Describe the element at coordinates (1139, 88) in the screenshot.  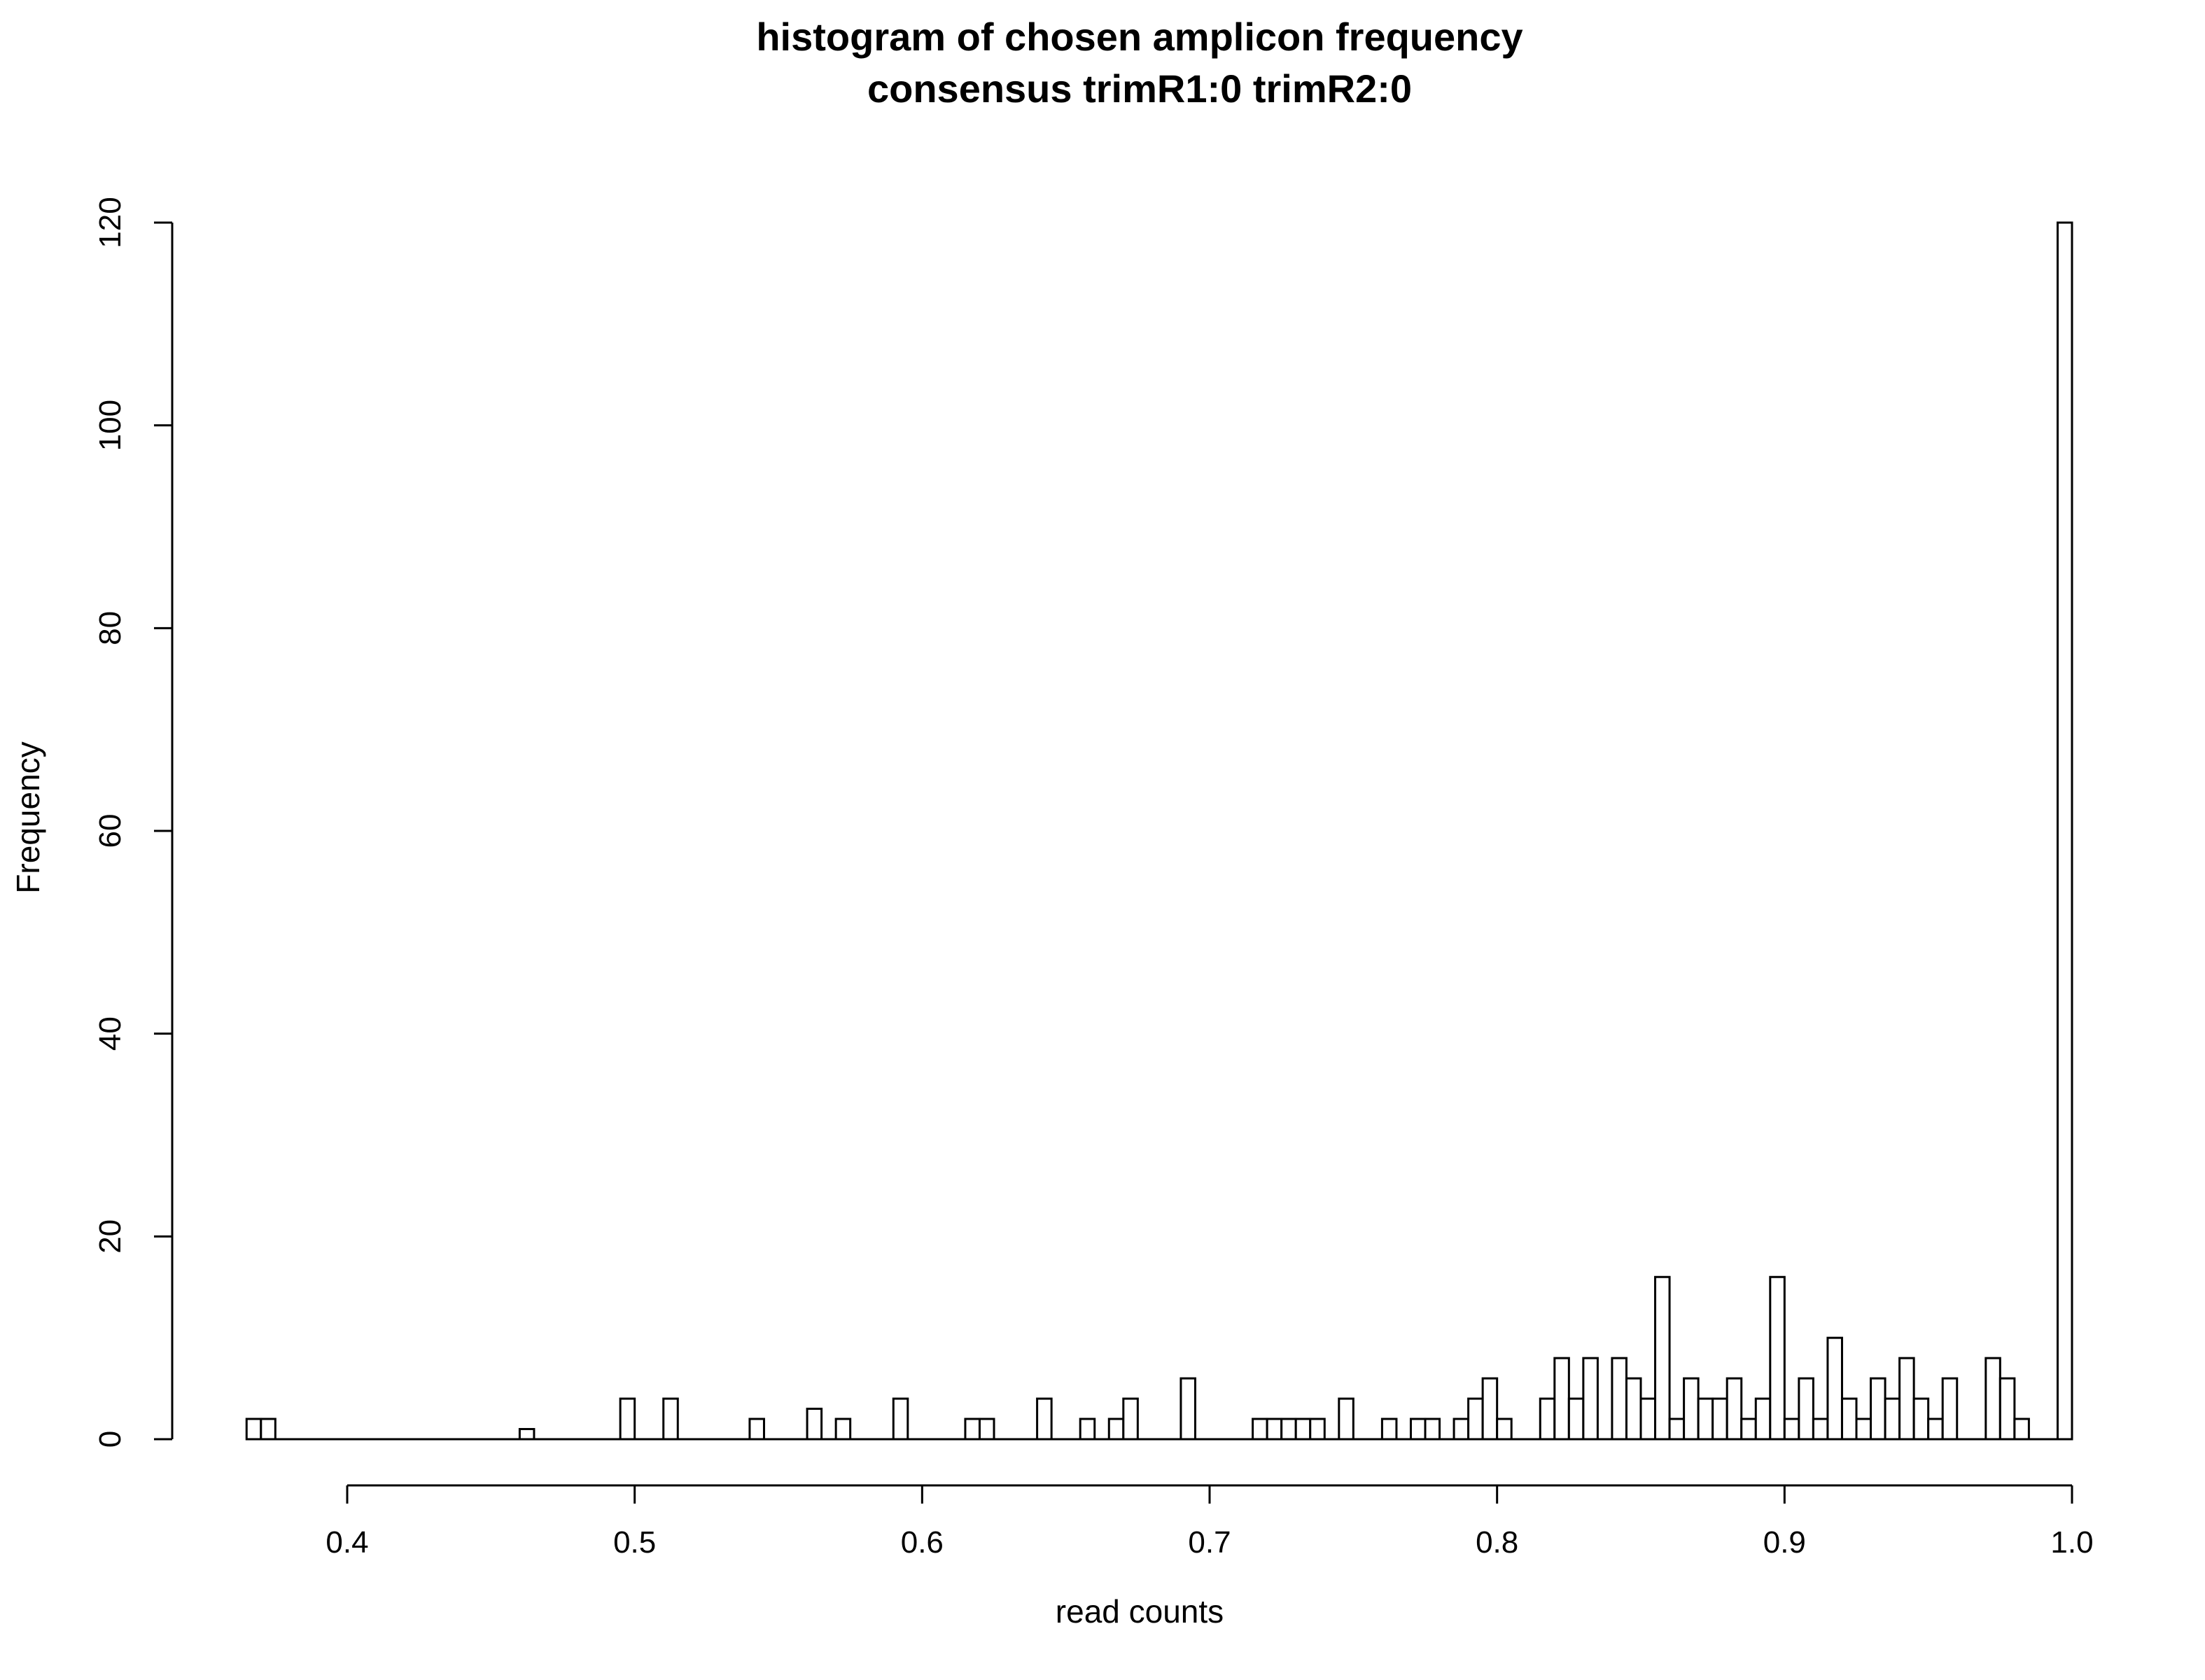
I see `chart-subtitle: consensus trimR1:0 trimR2:0` at that location.